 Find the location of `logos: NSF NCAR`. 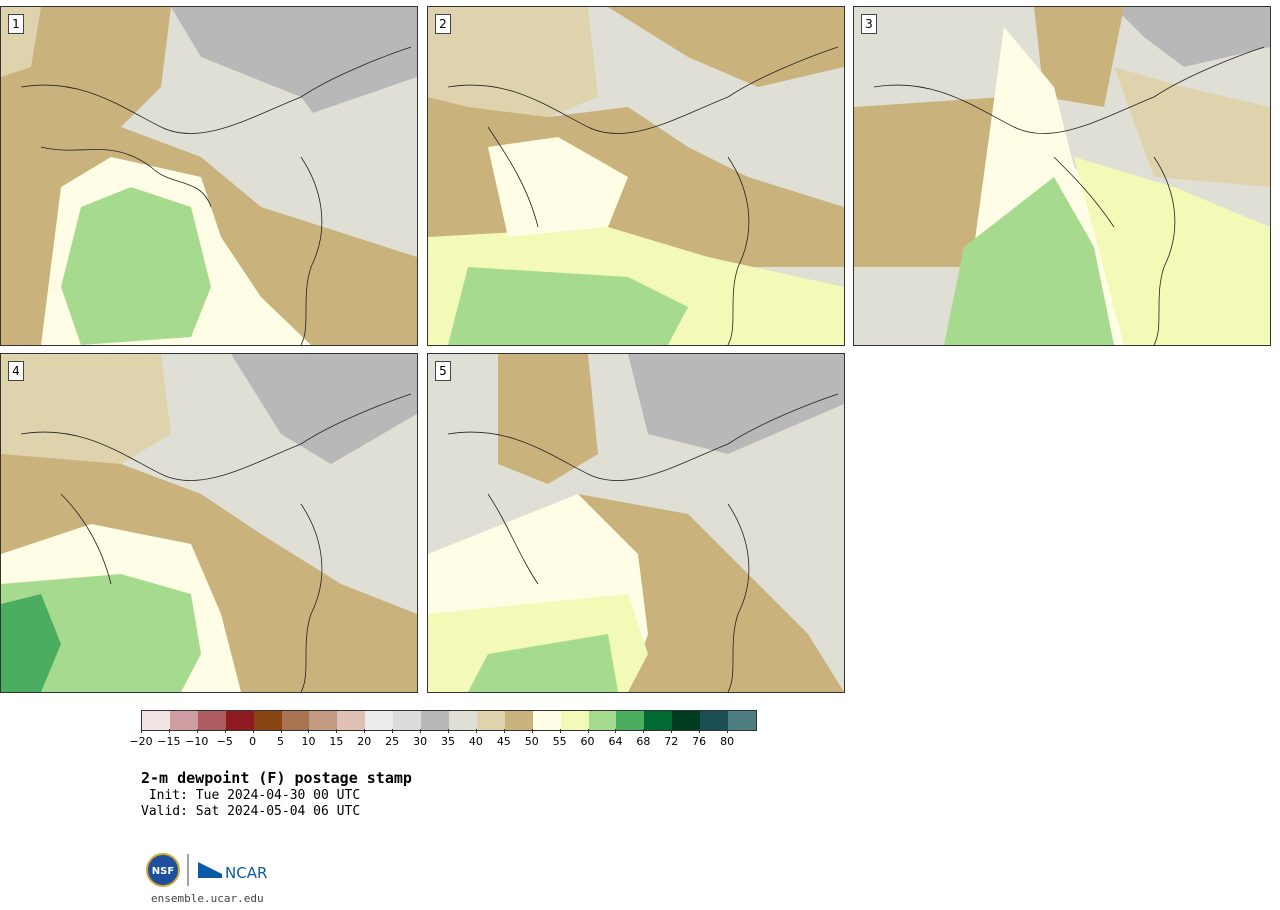

logos: NSF NCAR is located at coordinates (210, 870).